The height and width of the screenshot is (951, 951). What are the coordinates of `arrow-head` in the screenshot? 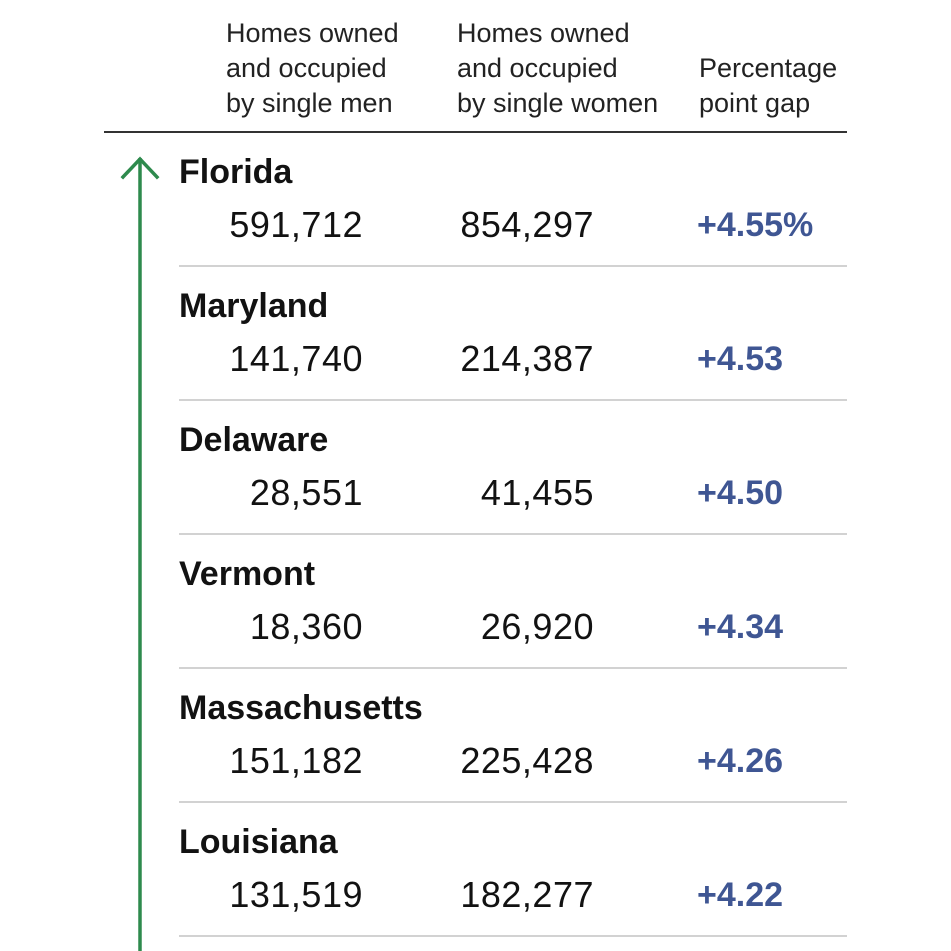 It's located at (140, 168).